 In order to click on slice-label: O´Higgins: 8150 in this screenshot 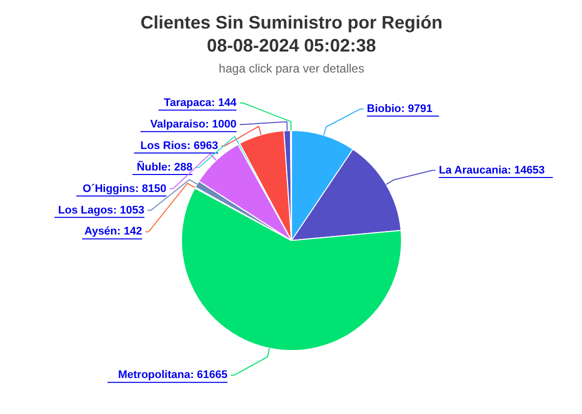, I will do `click(124, 188)`.